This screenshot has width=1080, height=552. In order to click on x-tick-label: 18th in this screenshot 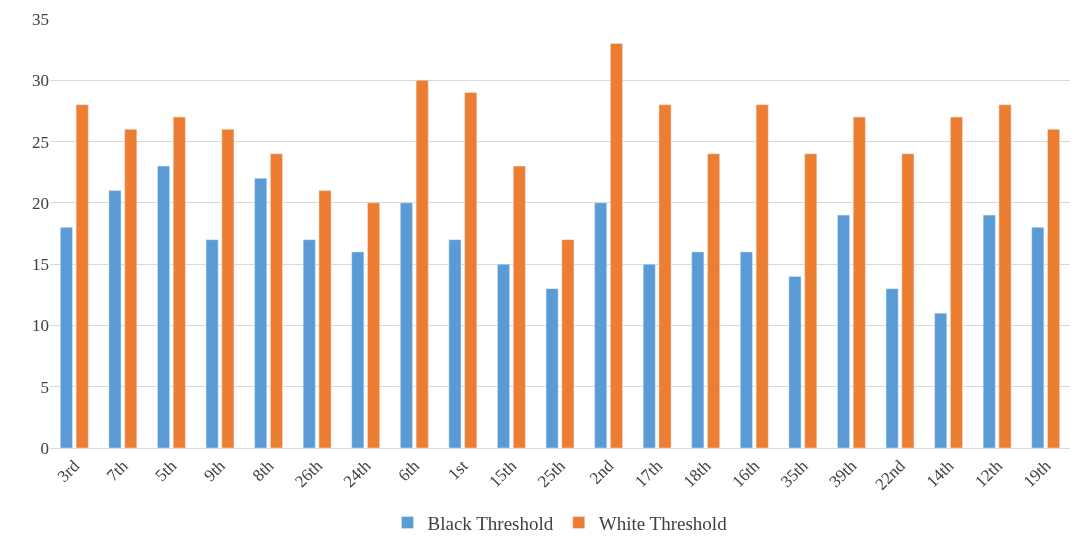, I will do `click(697, 473)`.